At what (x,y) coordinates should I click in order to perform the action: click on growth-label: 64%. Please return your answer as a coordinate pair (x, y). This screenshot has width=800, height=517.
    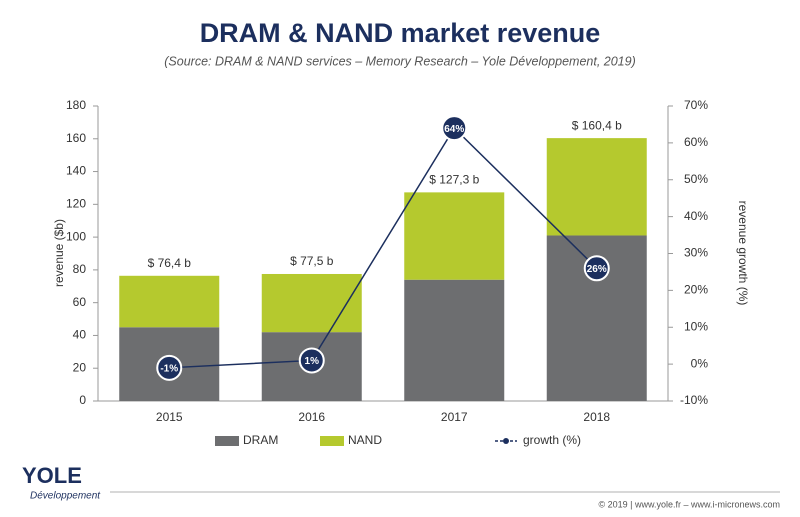
    Looking at the image, I should click on (454, 129).